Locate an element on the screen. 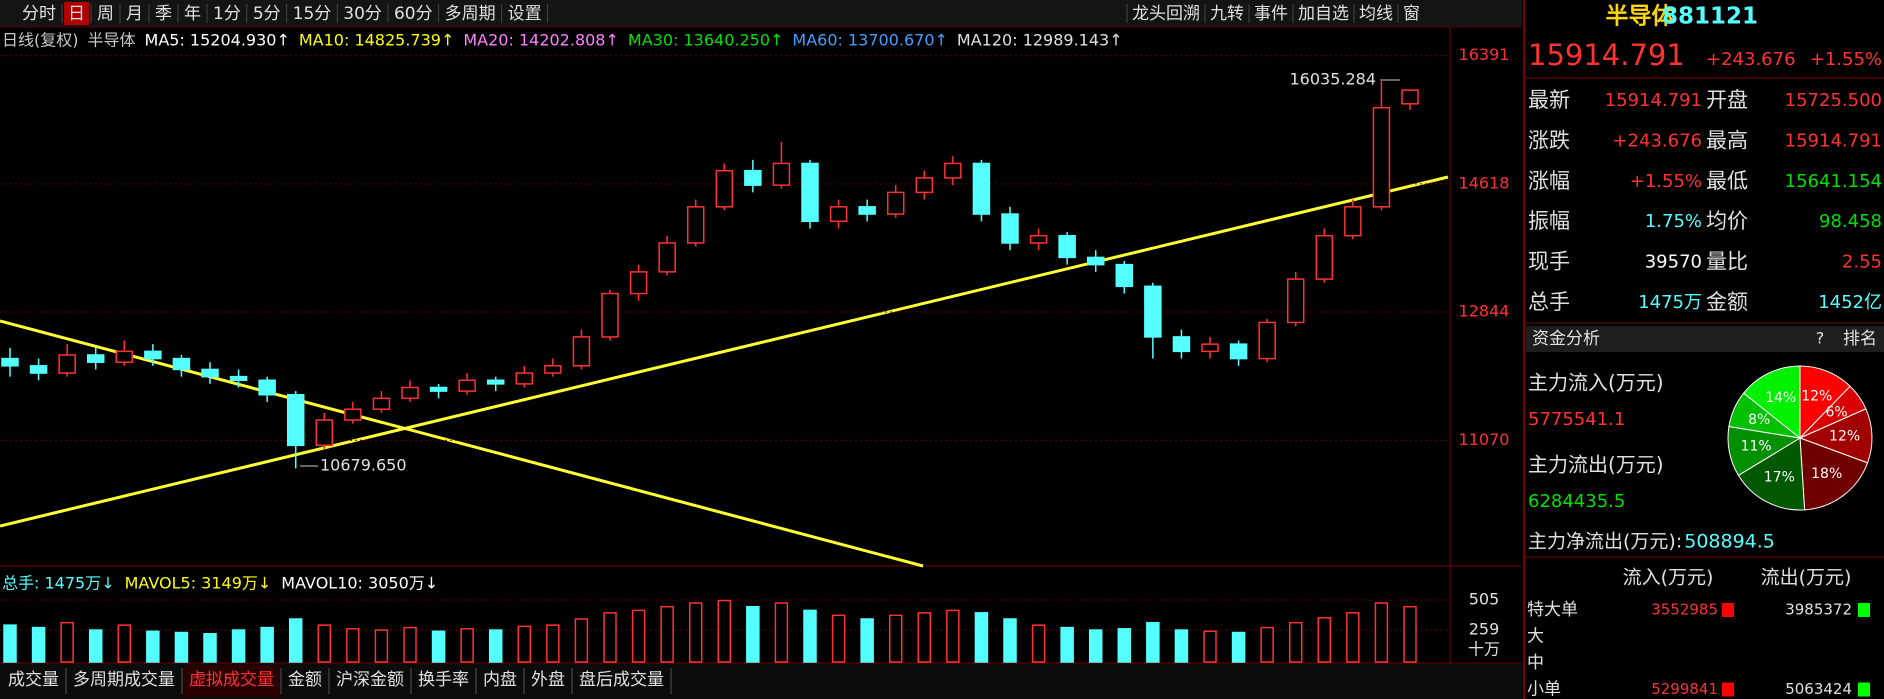 This screenshot has width=1884, height=699. period-button: 60分 is located at coordinates (413, 14).